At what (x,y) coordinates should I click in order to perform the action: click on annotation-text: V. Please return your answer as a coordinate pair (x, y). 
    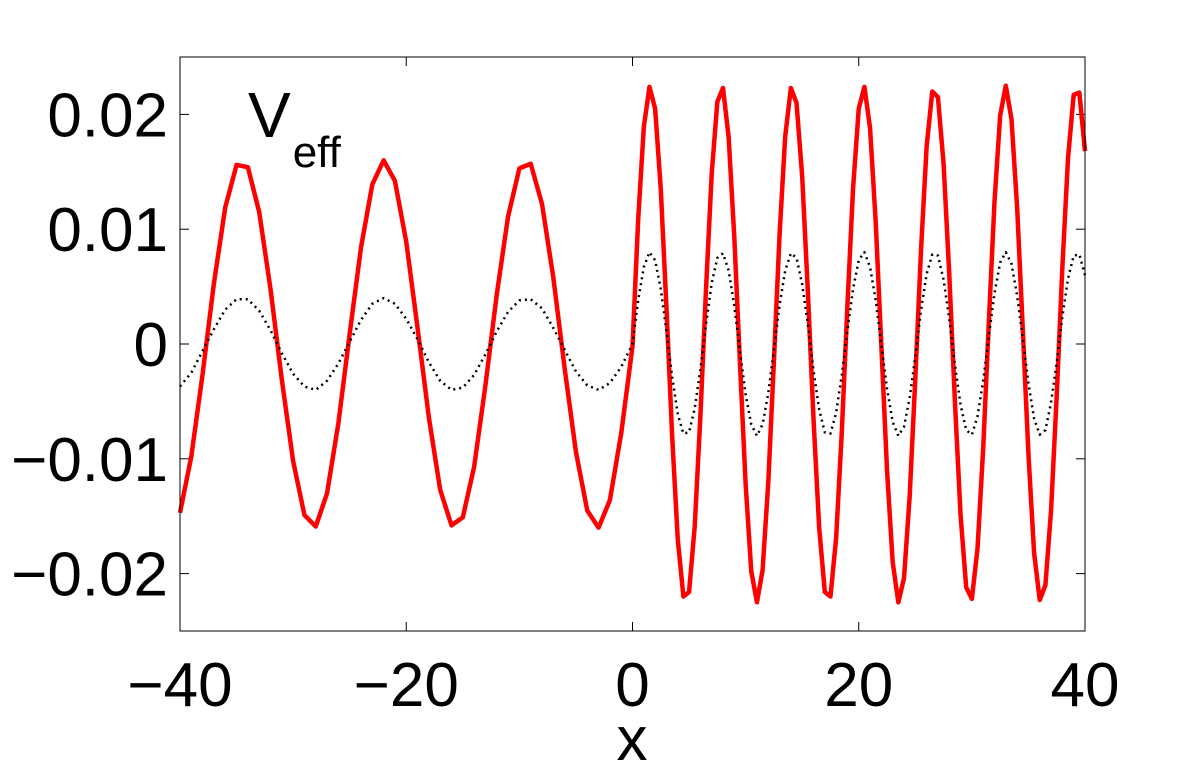
    Looking at the image, I should click on (269, 115).